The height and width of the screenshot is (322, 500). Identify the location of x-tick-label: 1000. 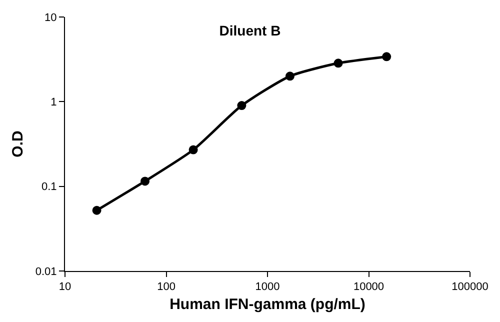
(267, 287).